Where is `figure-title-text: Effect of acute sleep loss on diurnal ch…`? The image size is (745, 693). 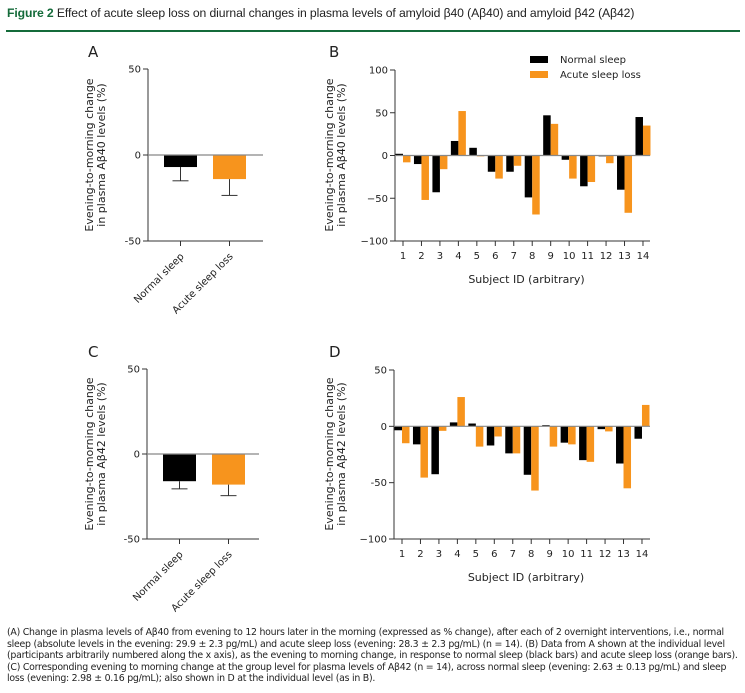
figure-title-text: Effect of acute sleep loss on diurnal ch… is located at coordinates (345, 13).